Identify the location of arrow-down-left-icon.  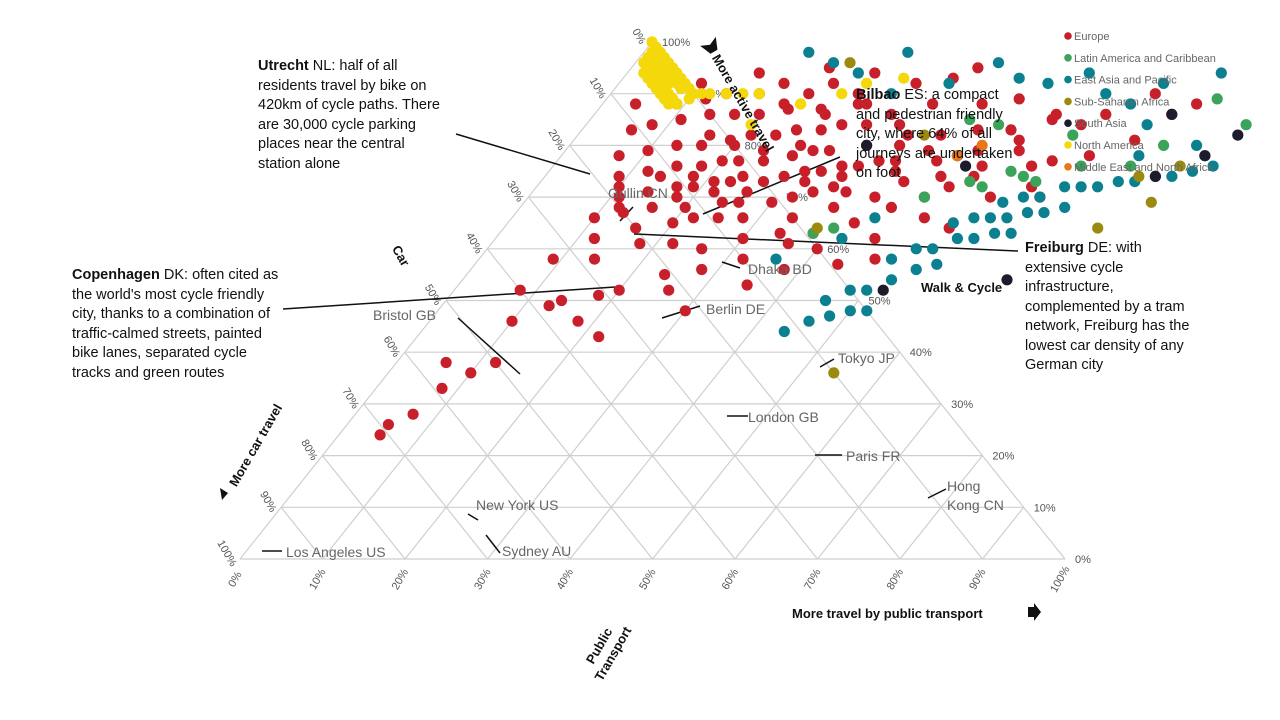
(224, 494).